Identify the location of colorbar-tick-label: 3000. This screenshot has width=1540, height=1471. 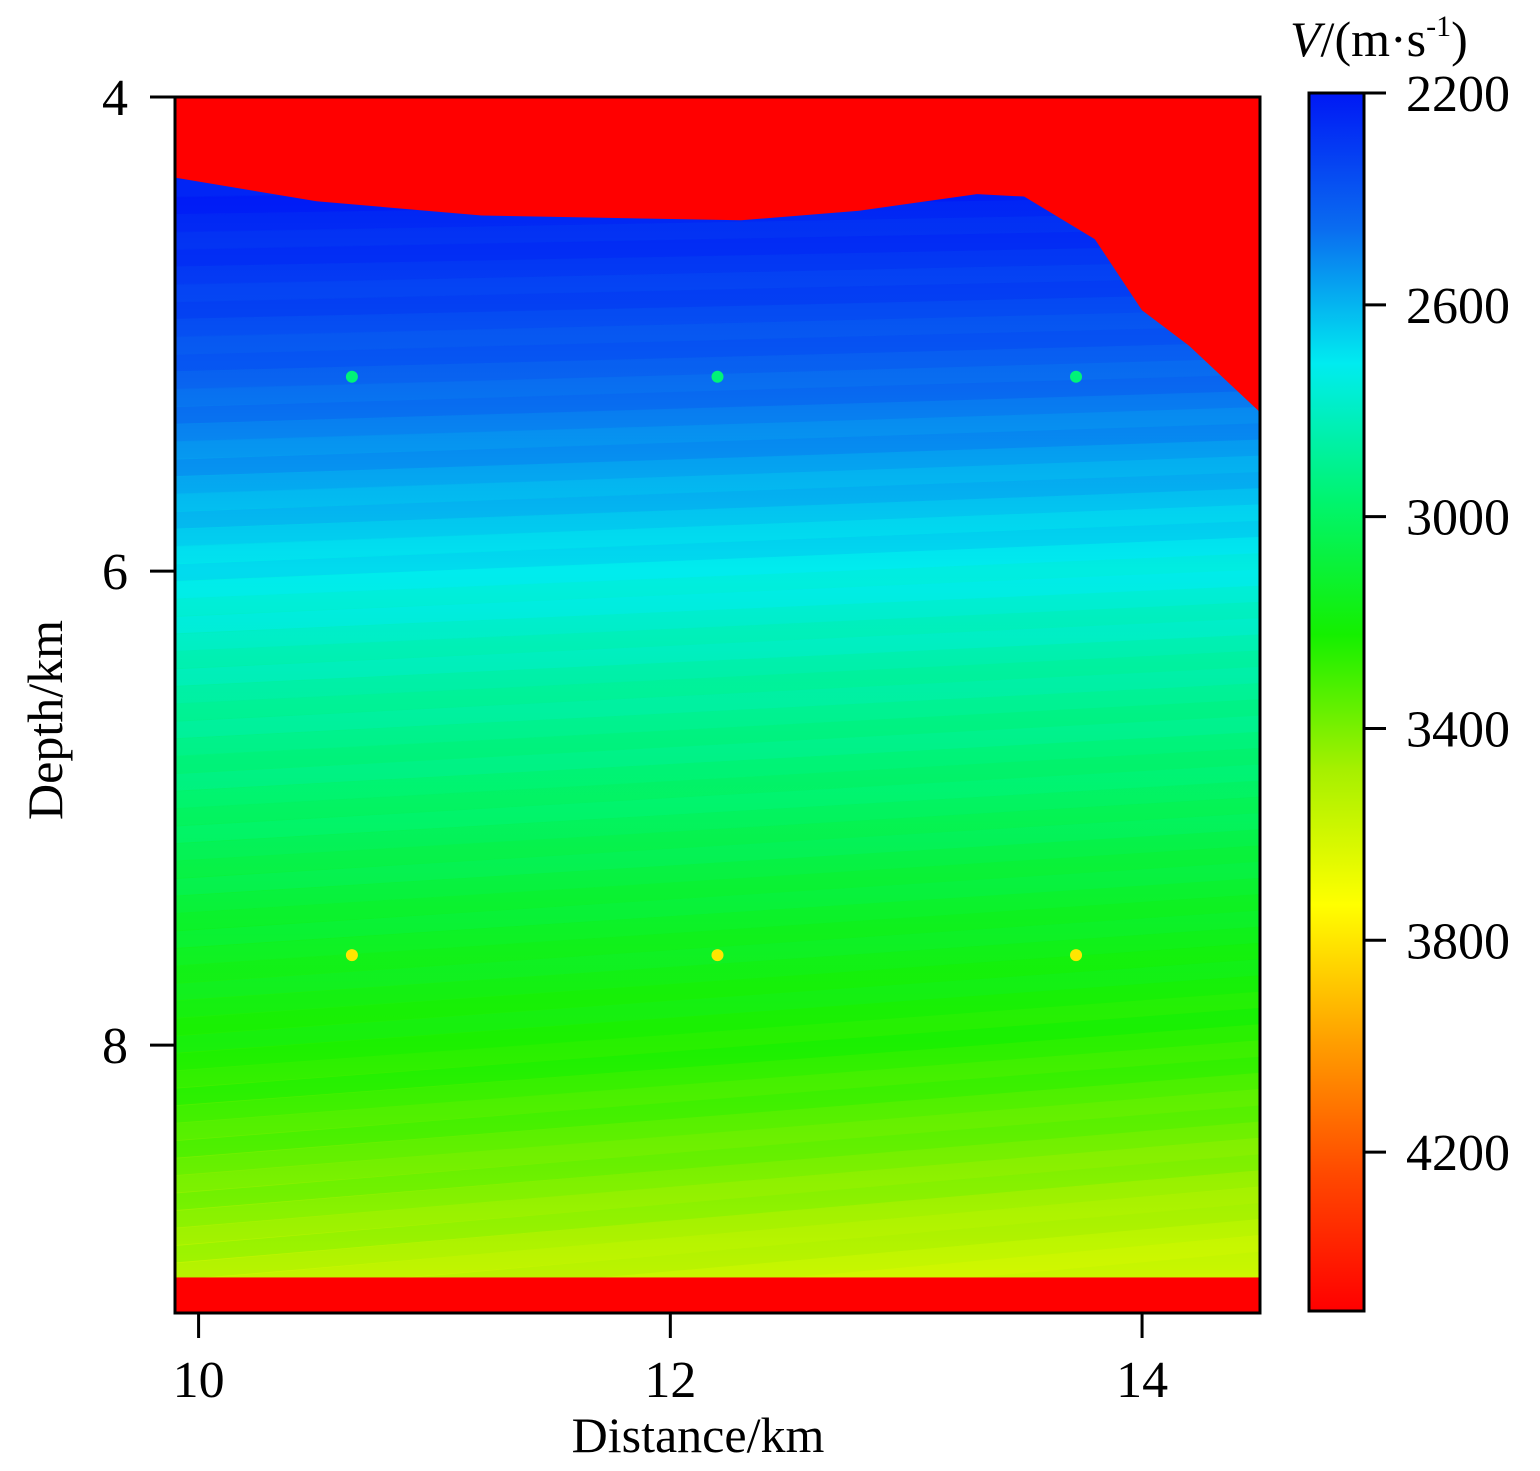
(1458, 518).